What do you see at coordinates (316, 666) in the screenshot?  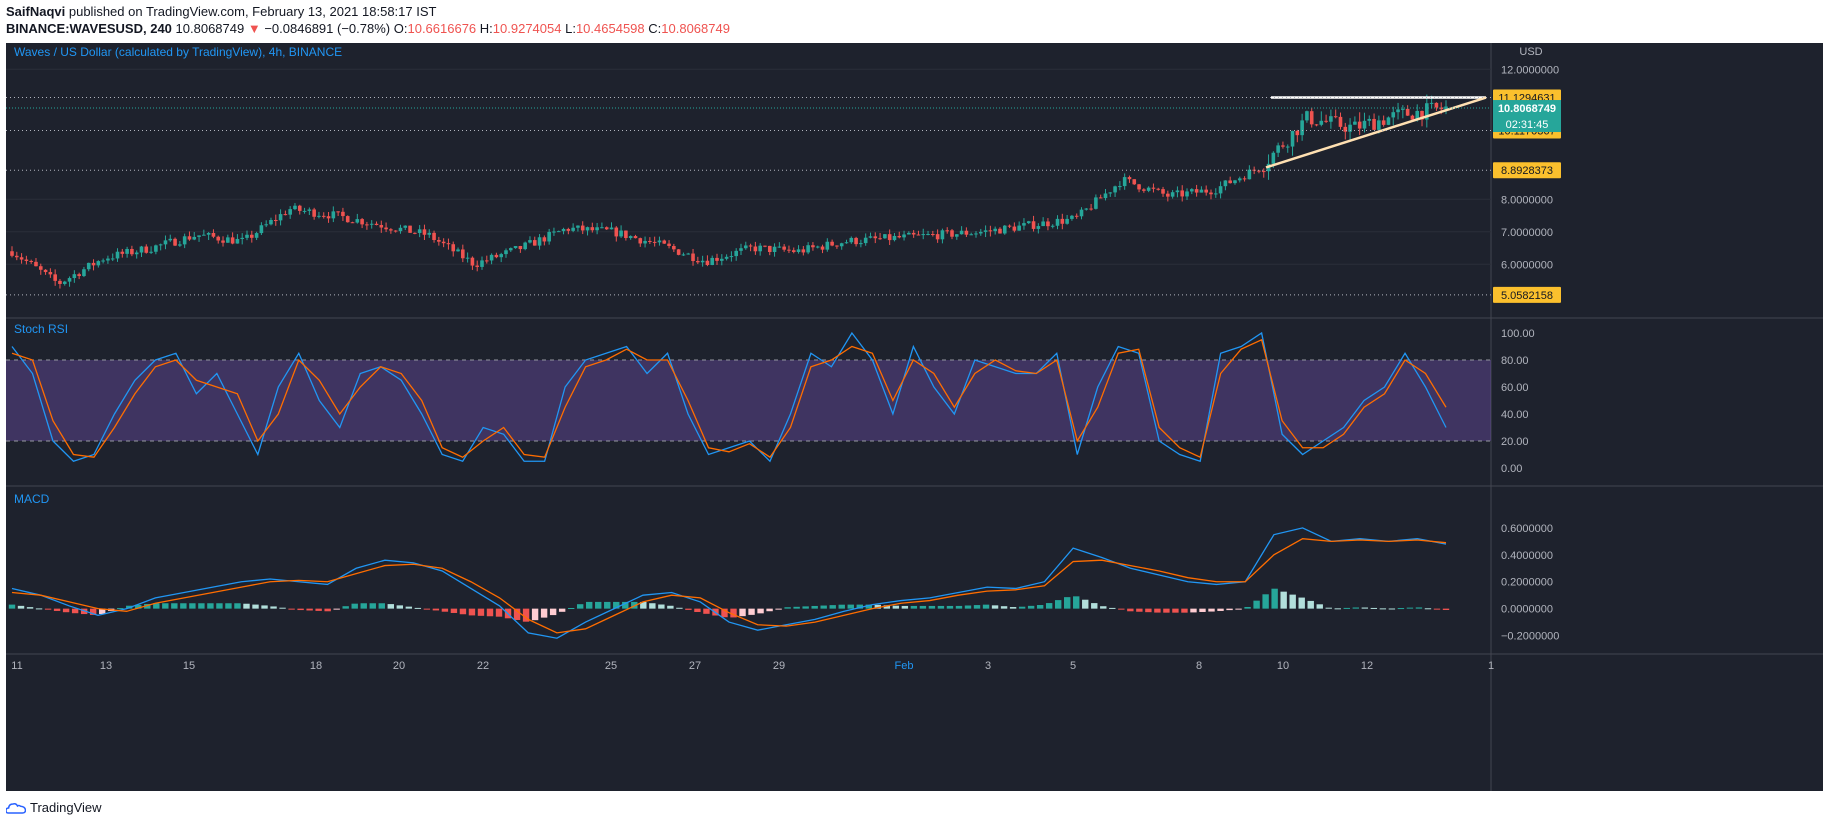 I see `time-tick-label: 18` at bounding box center [316, 666].